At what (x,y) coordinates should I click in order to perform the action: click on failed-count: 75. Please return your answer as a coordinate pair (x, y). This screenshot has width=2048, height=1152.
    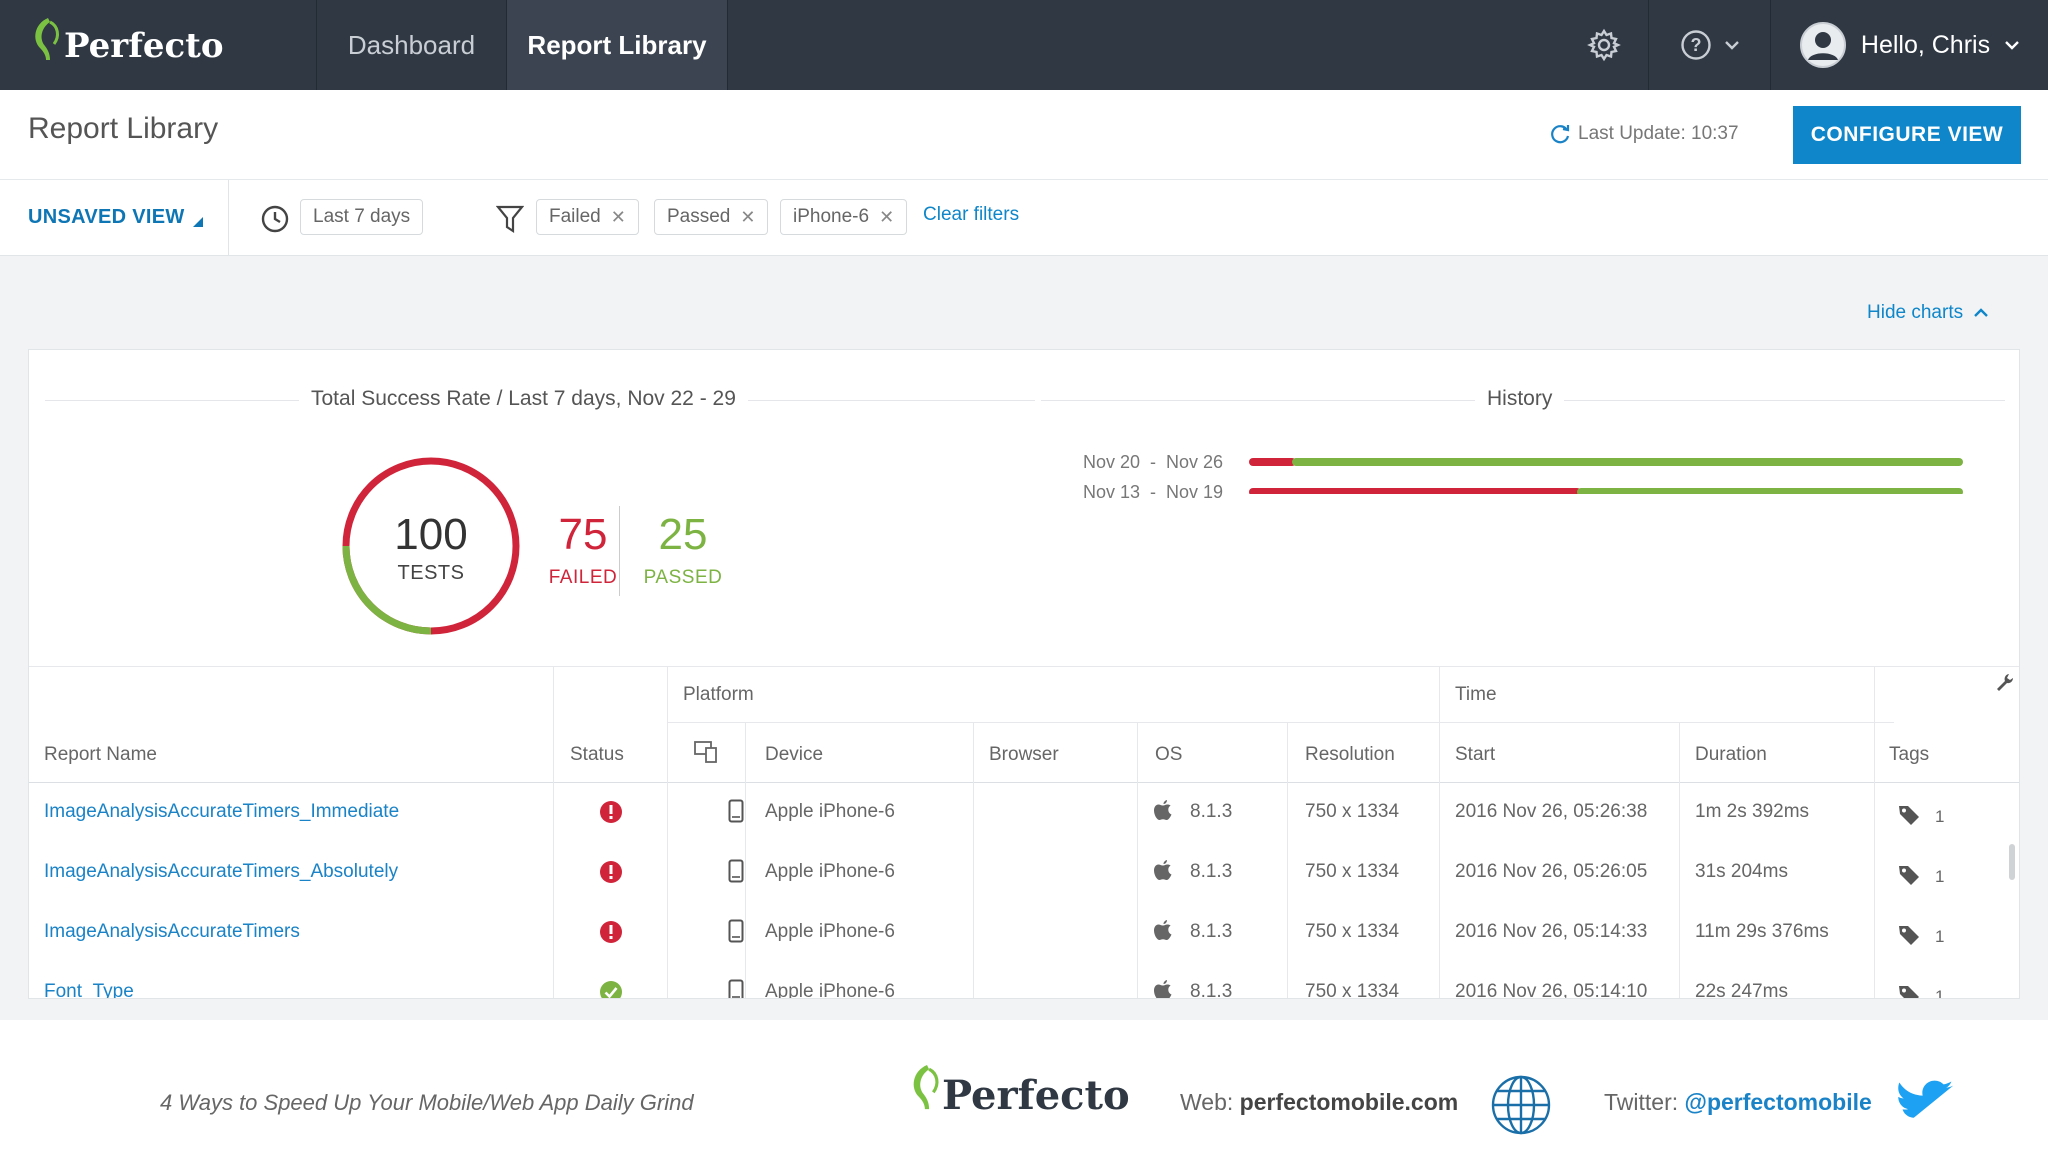
    Looking at the image, I should click on (583, 534).